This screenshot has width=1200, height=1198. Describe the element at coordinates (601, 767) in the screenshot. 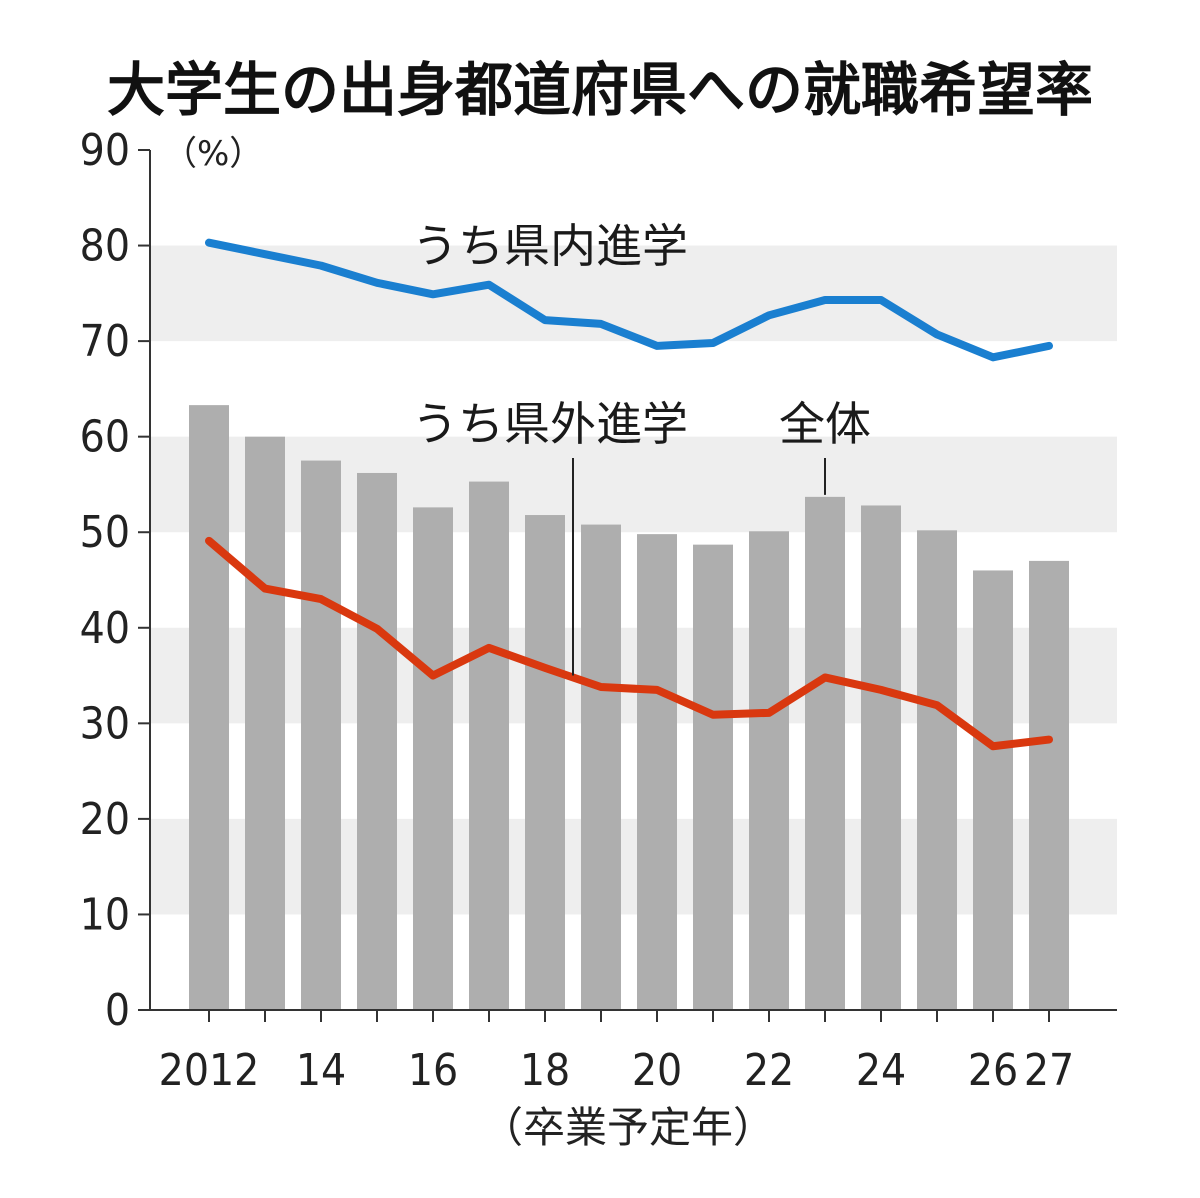

I see `bar-2019` at that location.